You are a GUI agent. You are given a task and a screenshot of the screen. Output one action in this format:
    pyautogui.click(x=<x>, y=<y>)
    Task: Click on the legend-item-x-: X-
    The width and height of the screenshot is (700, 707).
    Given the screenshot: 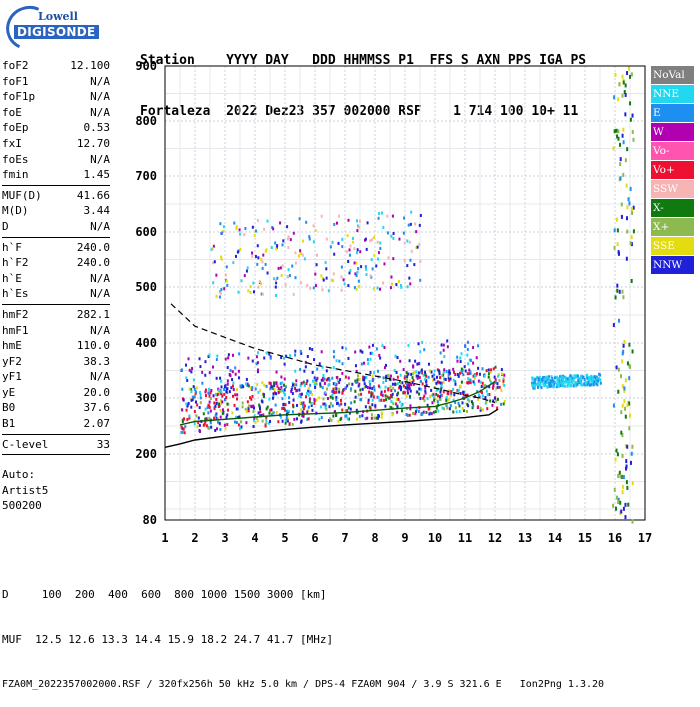 What is the action you would take?
    pyautogui.click(x=672, y=208)
    